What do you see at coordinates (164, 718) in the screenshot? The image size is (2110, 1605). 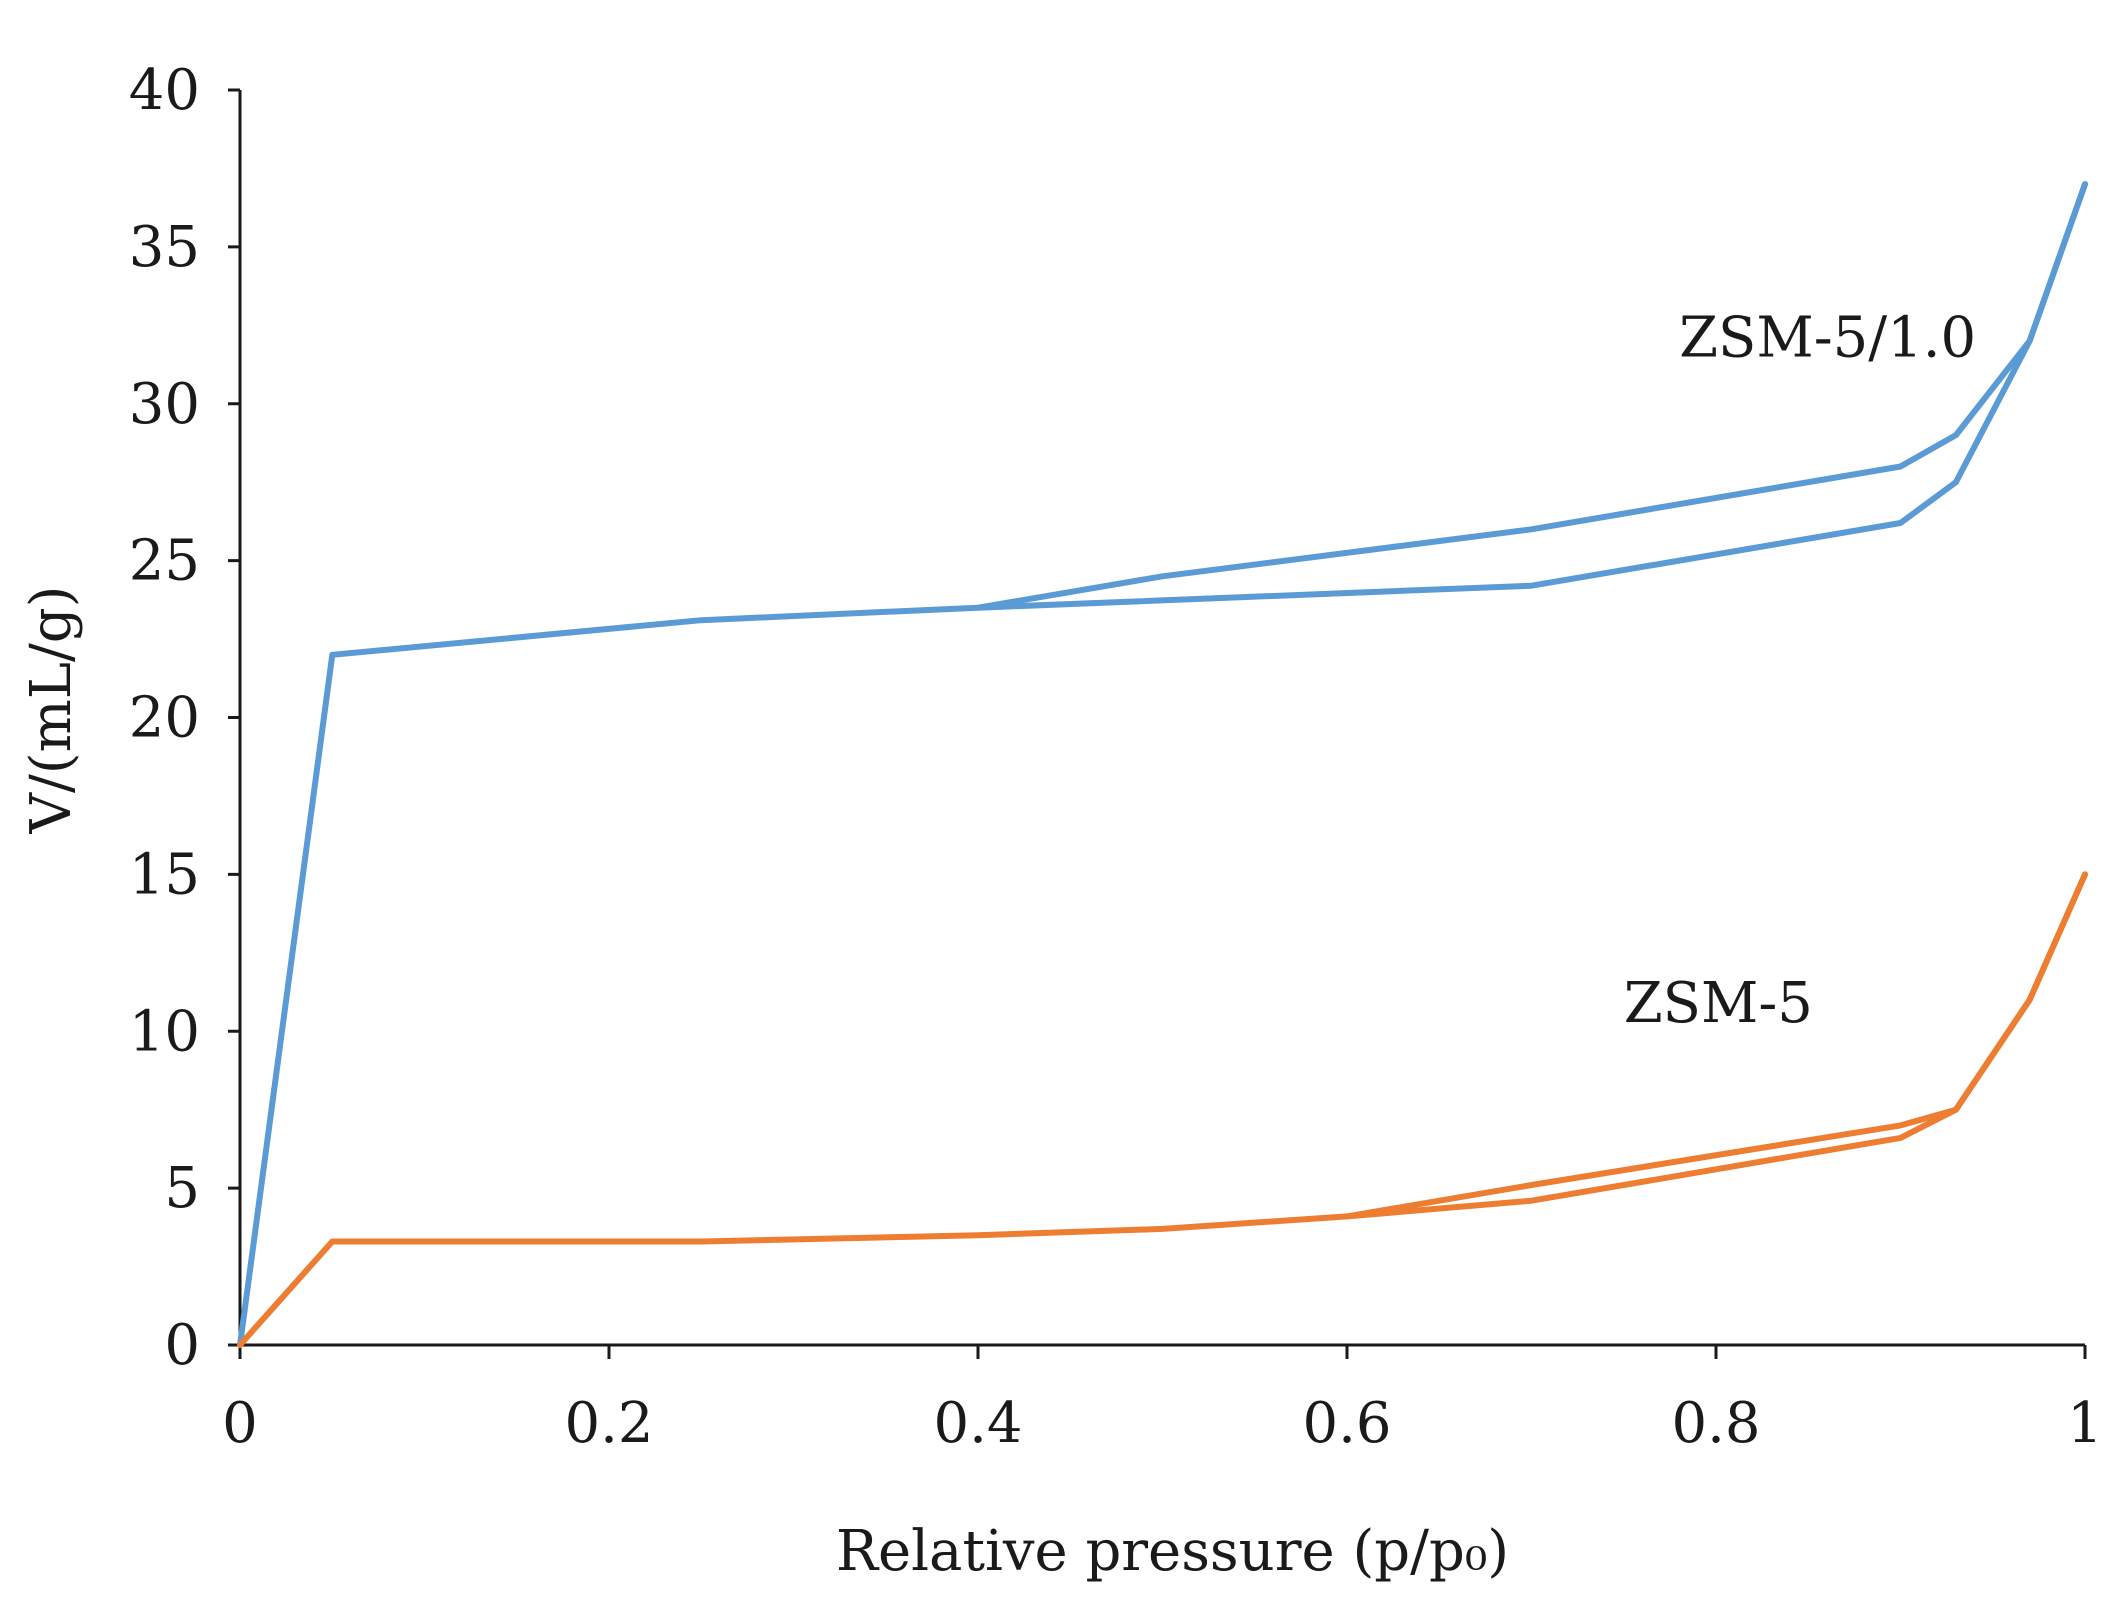 I see `y-tick-label: 20` at bounding box center [164, 718].